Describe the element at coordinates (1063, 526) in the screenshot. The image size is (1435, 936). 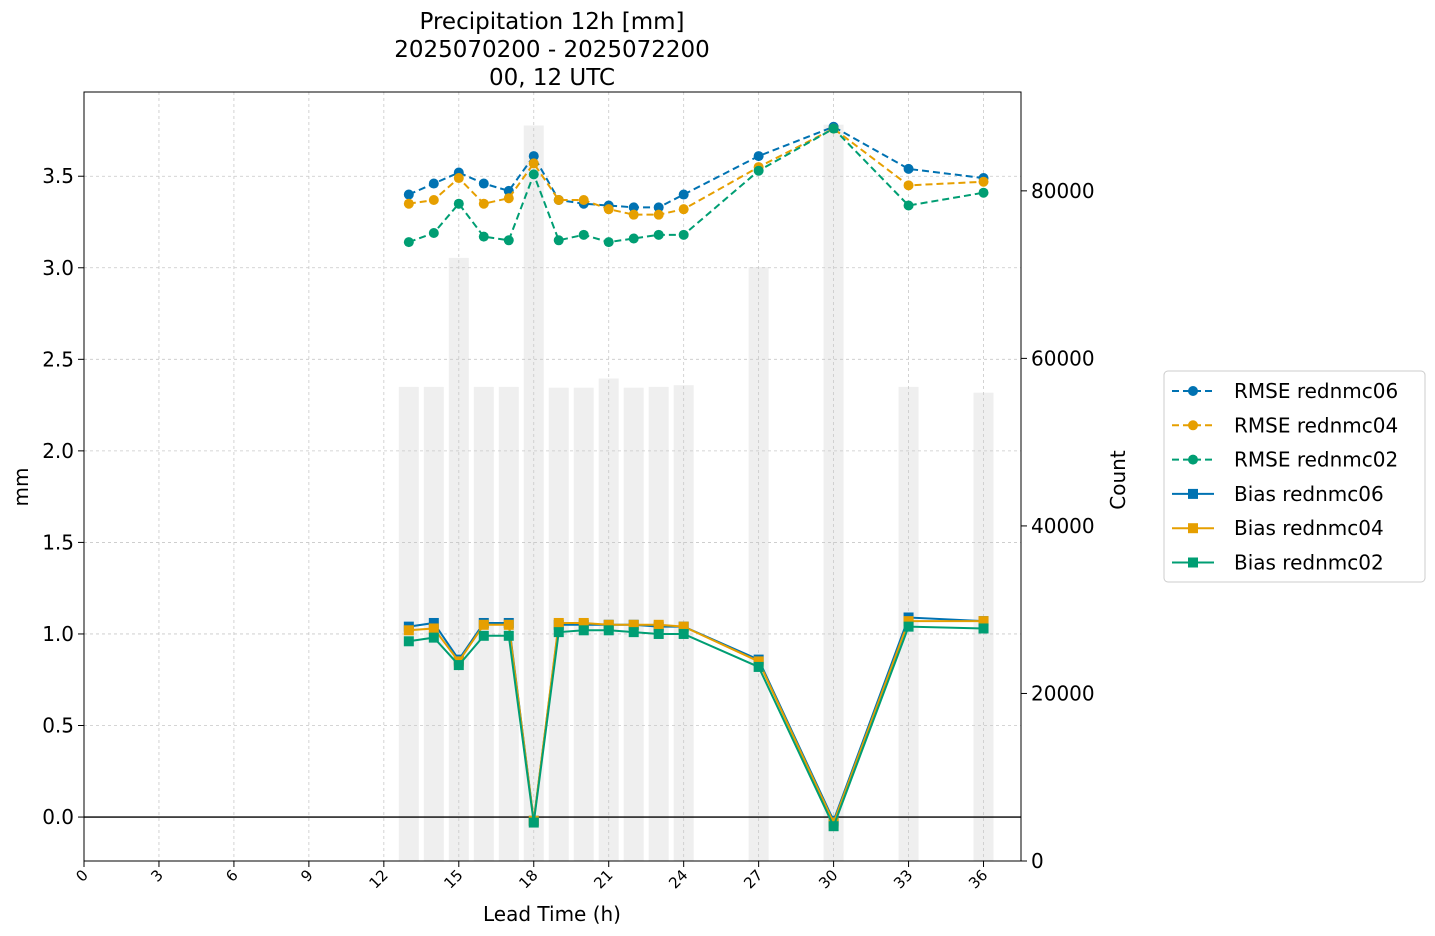
I see `y2-tick-label: 40000` at that location.